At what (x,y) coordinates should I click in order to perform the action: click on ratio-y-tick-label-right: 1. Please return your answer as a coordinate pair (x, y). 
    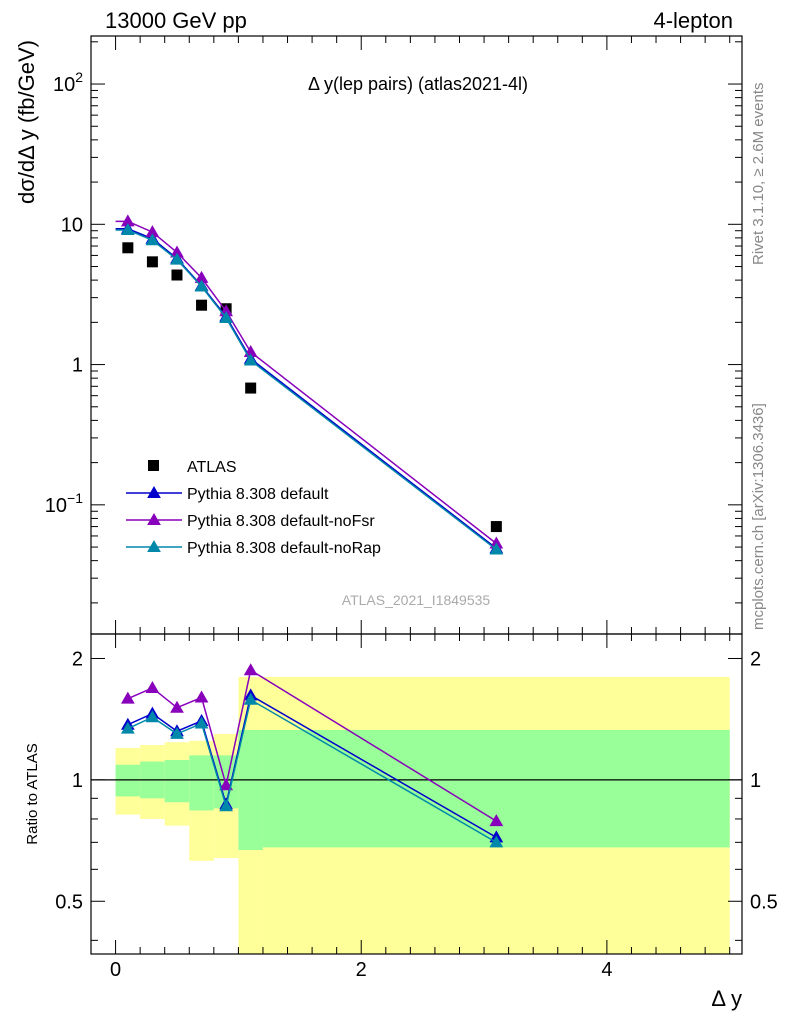
    Looking at the image, I should click on (755, 781).